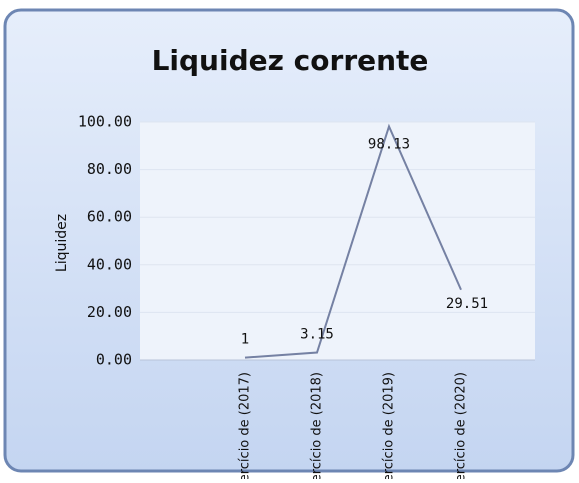 Image resolution: width=579 pixels, height=483 pixels. What do you see at coordinates (461, 425) in the screenshot?
I see `x-tick-label: Exercício de (2020)` at bounding box center [461, 425].